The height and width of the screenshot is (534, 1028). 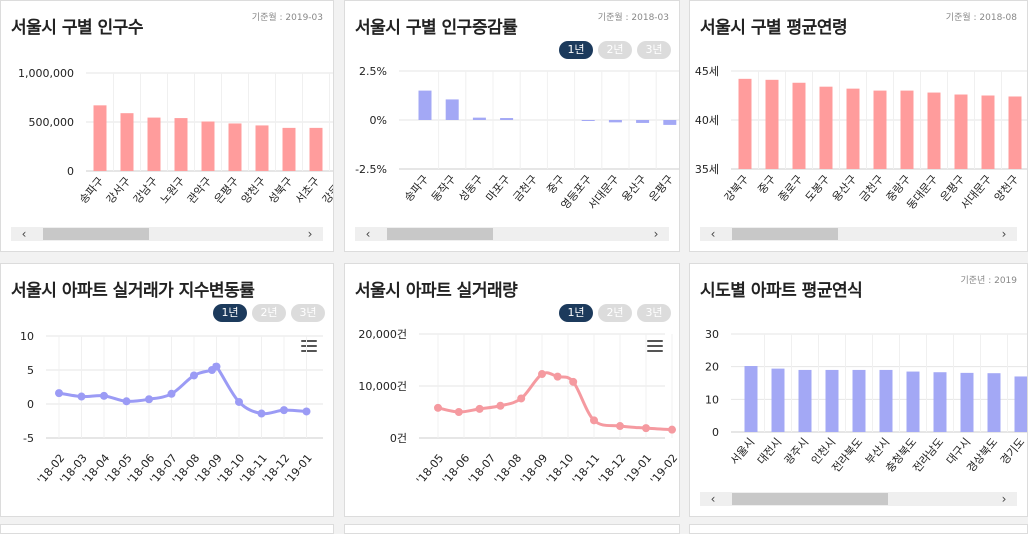 What do you see at coordinates (534, 469) in the screenshot?
I see `x-tick-label: '18-09` at bounding box center [534, 469].